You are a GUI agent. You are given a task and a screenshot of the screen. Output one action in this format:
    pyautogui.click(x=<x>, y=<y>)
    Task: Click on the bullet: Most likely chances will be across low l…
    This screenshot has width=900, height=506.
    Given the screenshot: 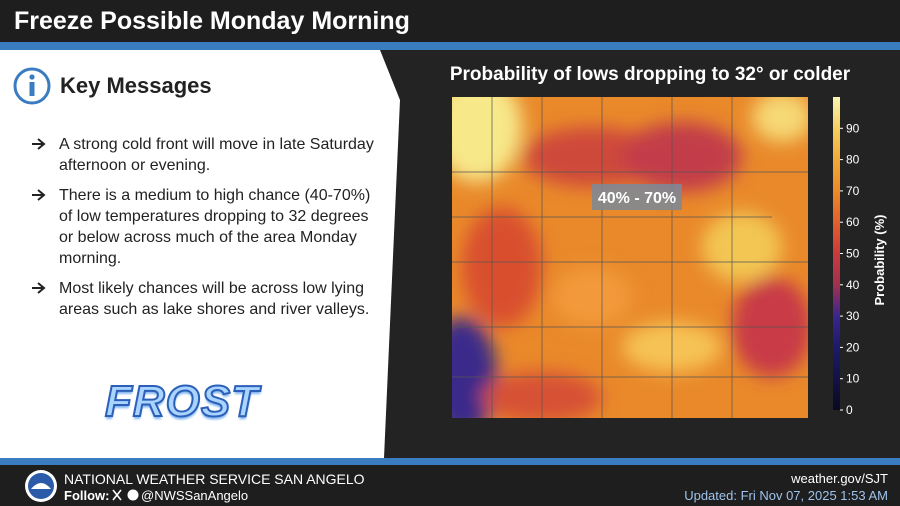 What is the action you would take?
    pyautogui.click(x=207, y=299)
    